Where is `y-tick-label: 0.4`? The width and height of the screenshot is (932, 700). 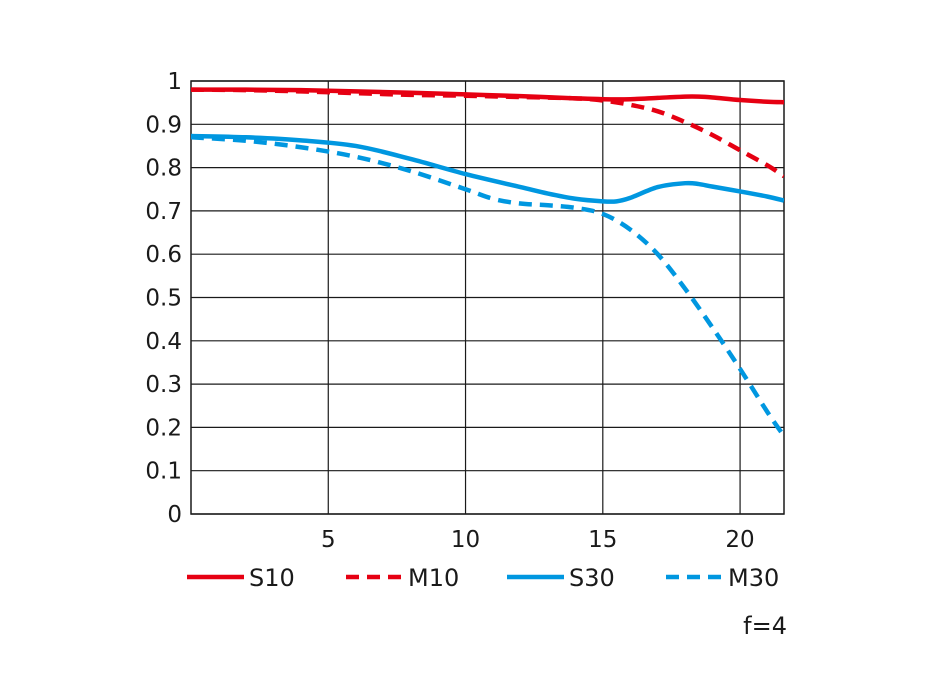
y-tick-label: 0.4 is located at coordinates (163, 342).